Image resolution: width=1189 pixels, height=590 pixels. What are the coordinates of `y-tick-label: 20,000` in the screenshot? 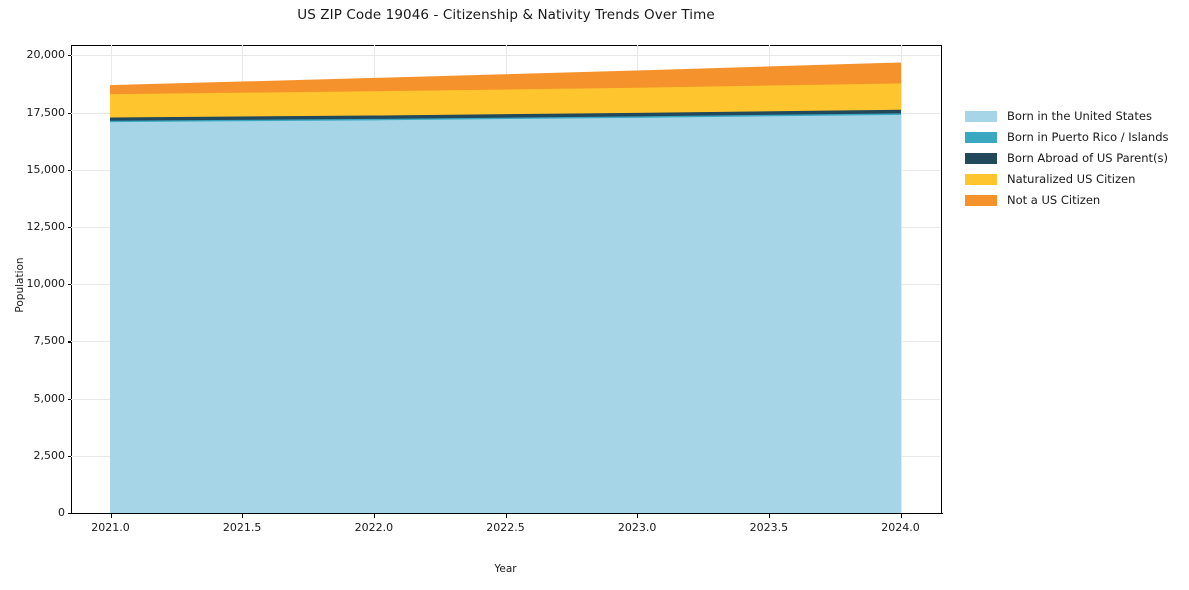 It's located at (46, 55).